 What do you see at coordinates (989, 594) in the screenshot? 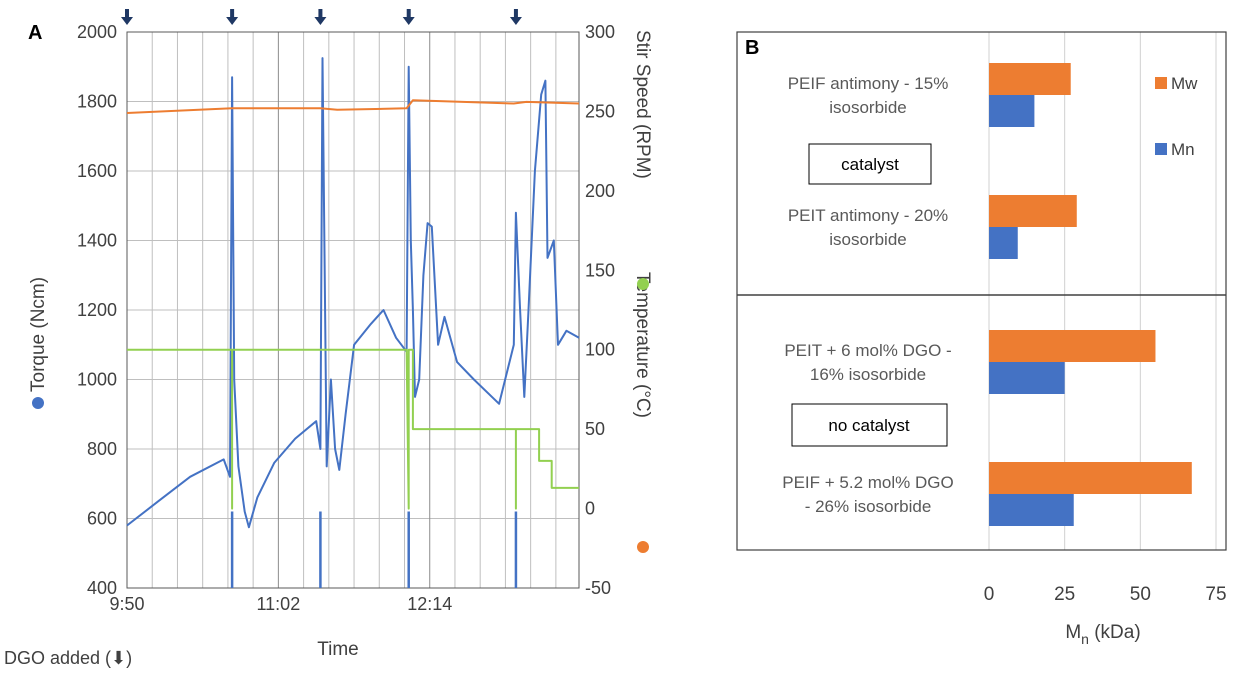
I see `mn-tick-label: 0` at bounding box center [989, 594].